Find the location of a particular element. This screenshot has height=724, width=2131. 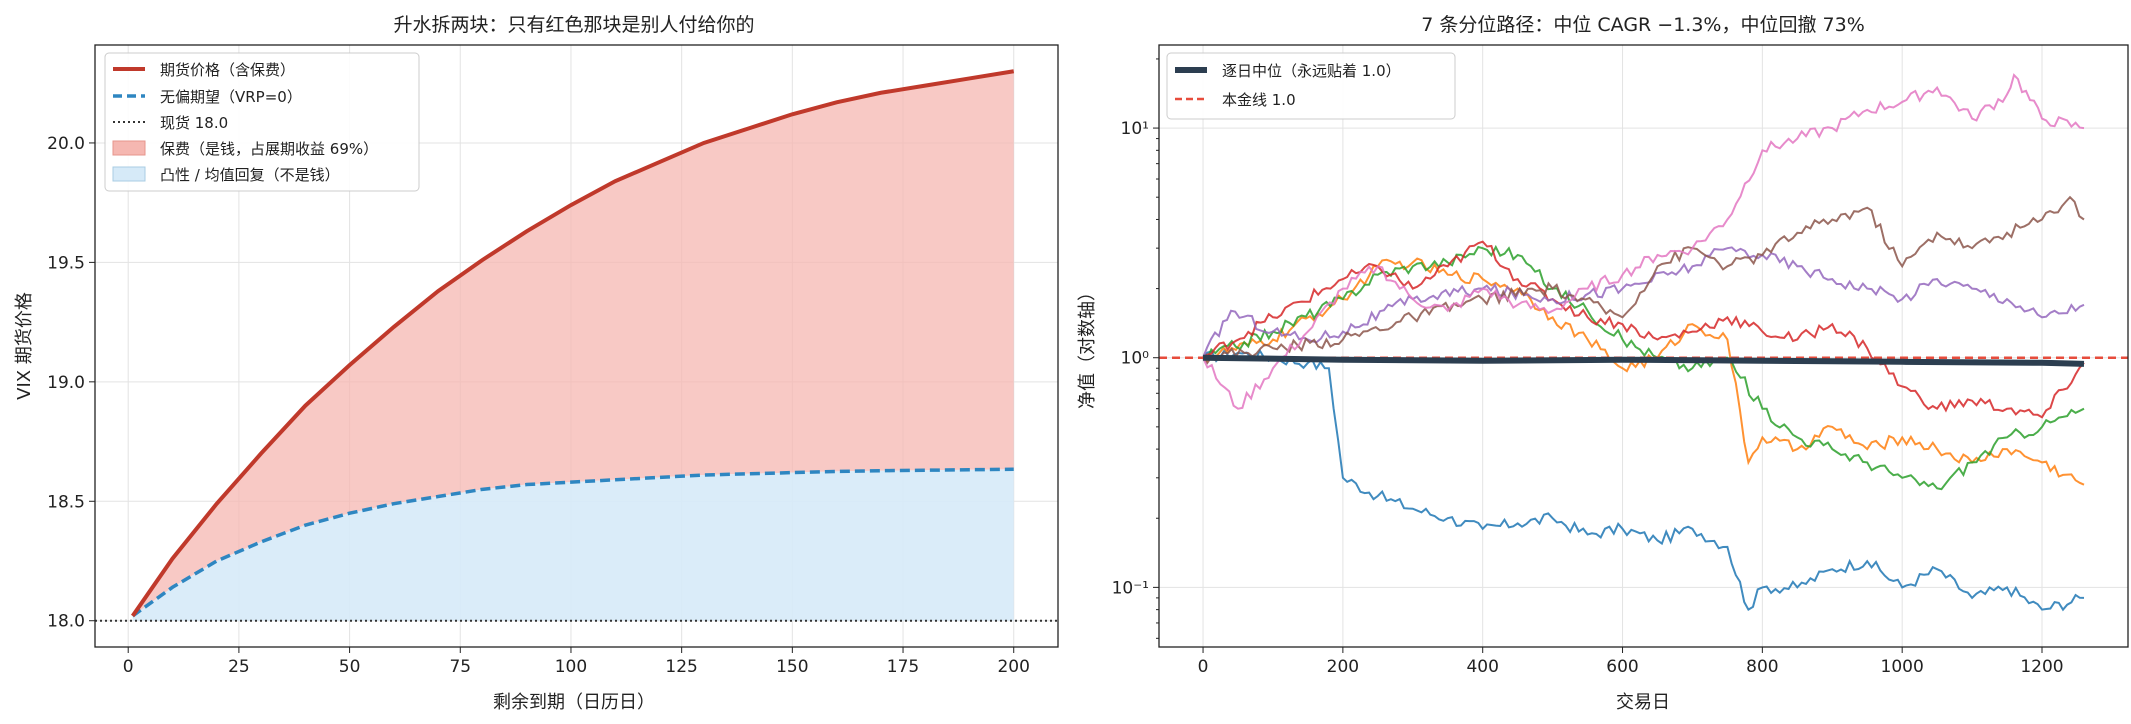

legend-swatch-convexity is located at coordinates (129, 174).